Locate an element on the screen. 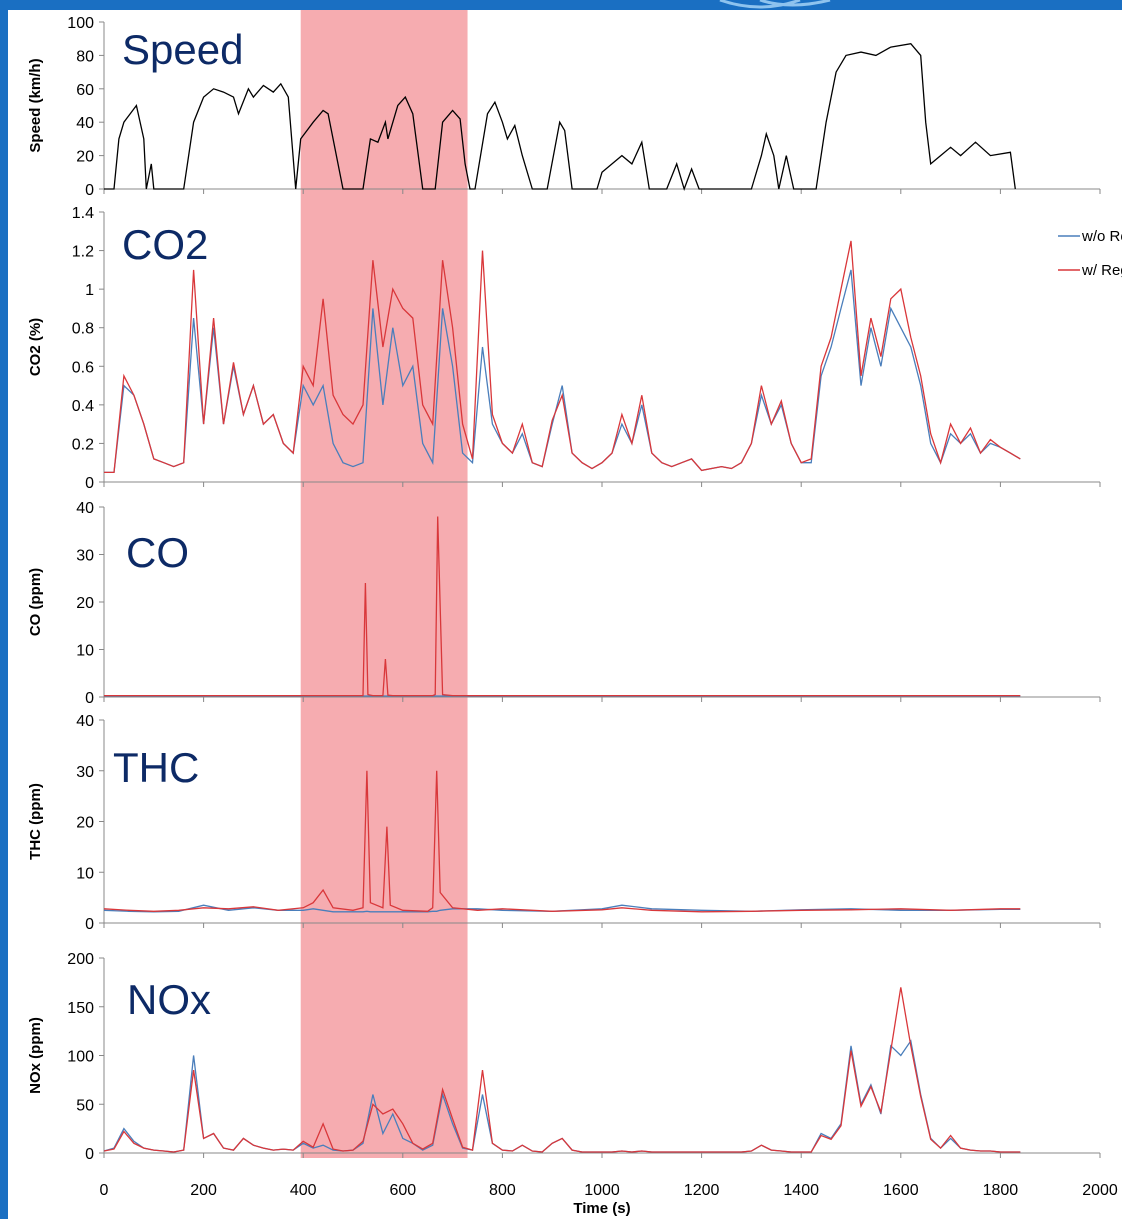 The width and height of the screenshot is (1122, 1219). panel-title: NOx is located at coordinates (169, 999).